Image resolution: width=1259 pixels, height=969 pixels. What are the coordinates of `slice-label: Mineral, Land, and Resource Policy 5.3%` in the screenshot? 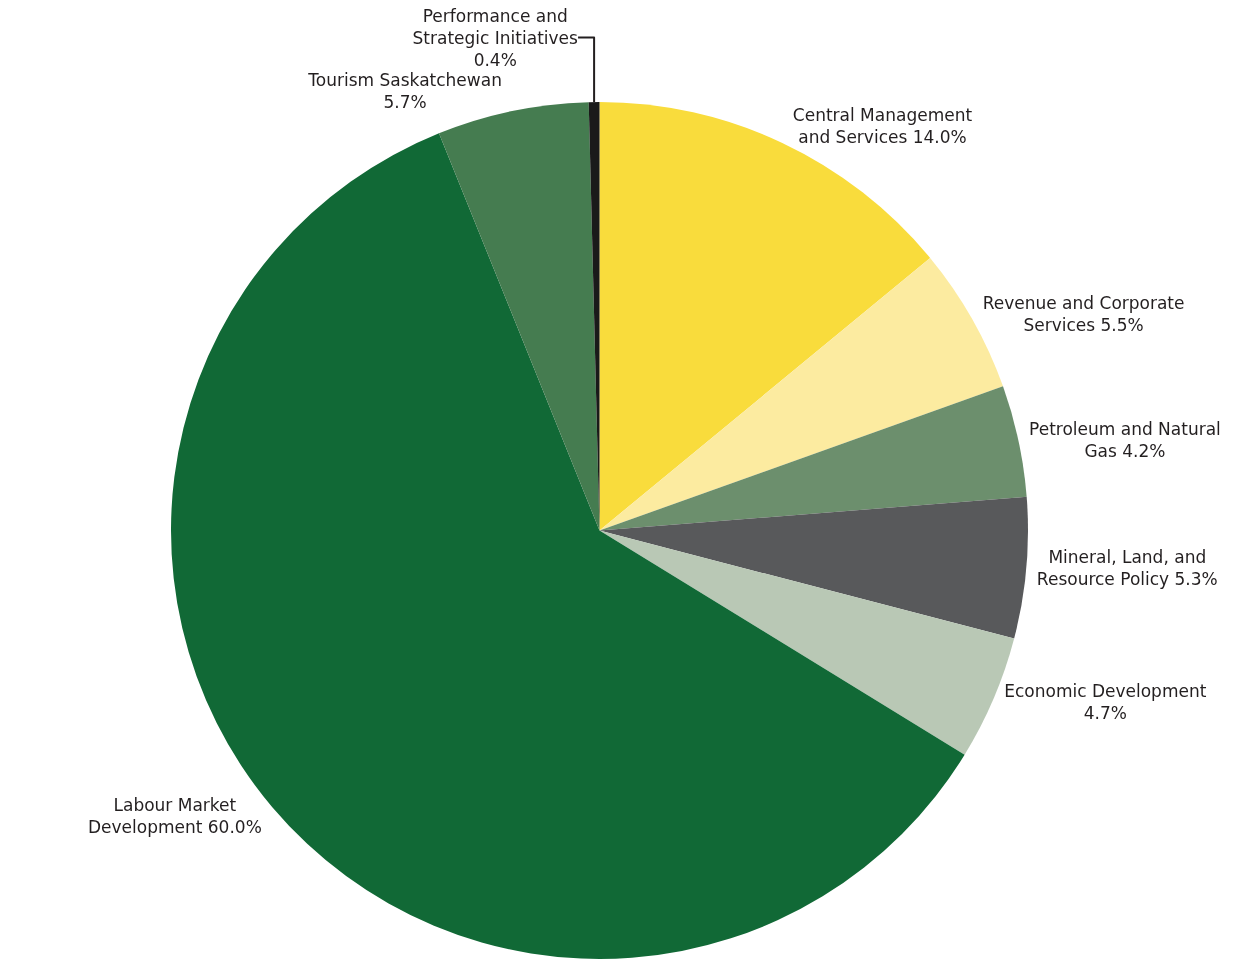 It's located at (1127, 568).